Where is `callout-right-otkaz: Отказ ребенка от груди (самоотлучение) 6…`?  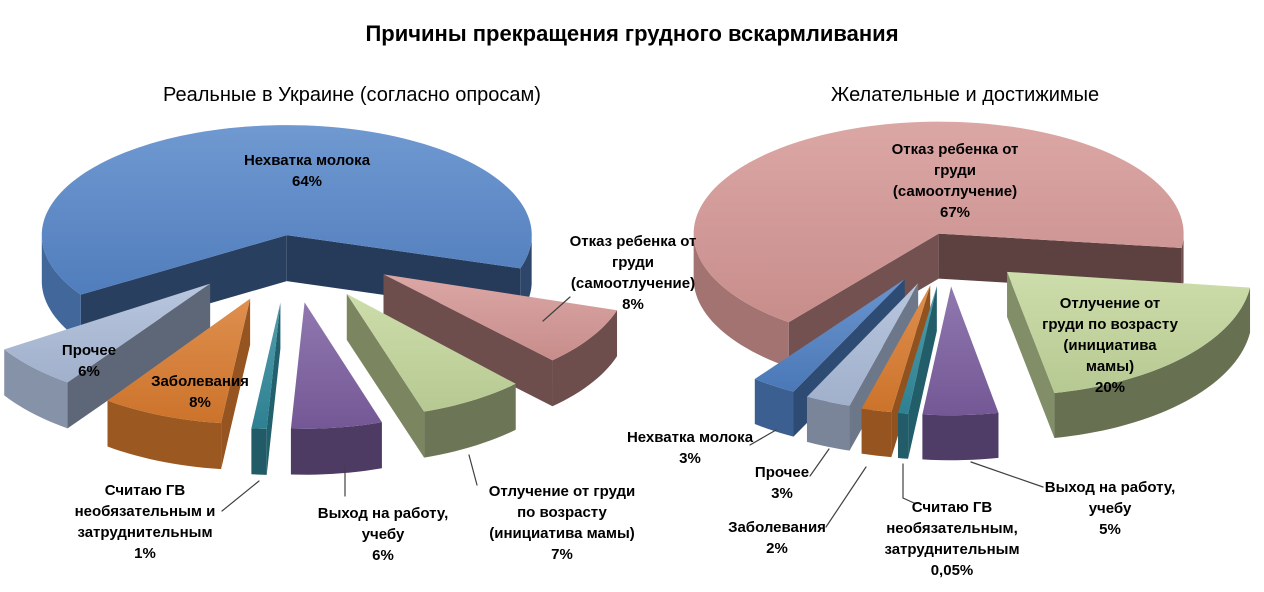 callout-right-otkaz: Отказ ребенка от груди (самоотлучение) 6… is located at coordinates (955, 181).